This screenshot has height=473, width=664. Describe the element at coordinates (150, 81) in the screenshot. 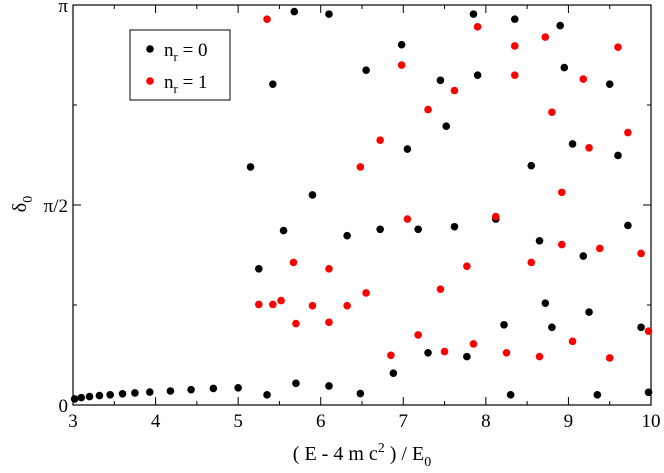

I see `legend-marker-nr1` at that location.